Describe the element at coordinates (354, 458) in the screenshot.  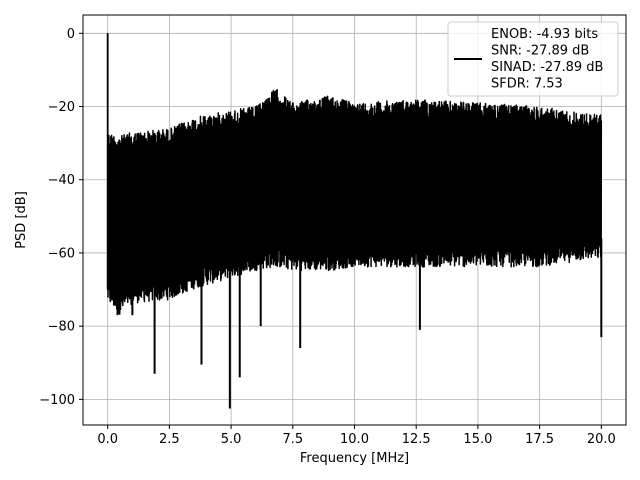
I see `x-axis-label: Frequency [MHz]` at that location.